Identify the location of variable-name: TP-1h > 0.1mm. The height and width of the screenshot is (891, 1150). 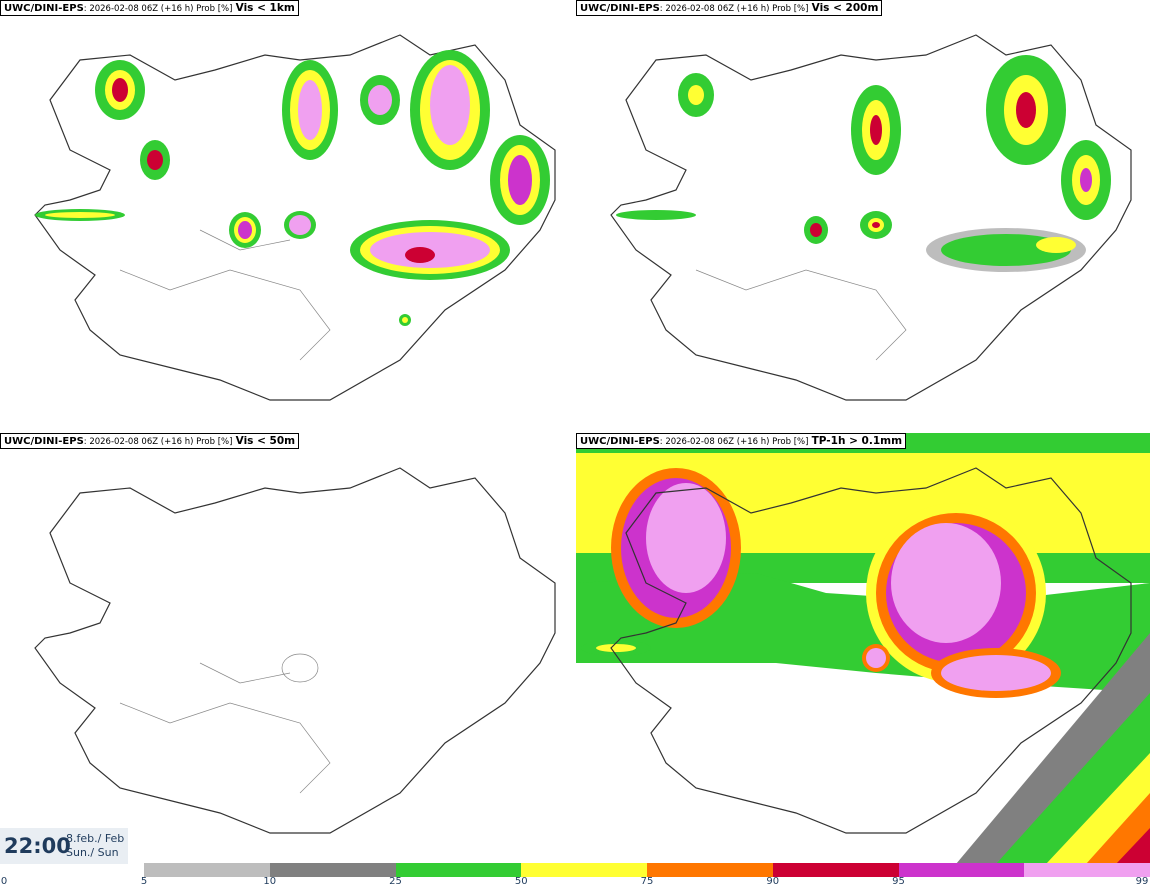
(857, 441).